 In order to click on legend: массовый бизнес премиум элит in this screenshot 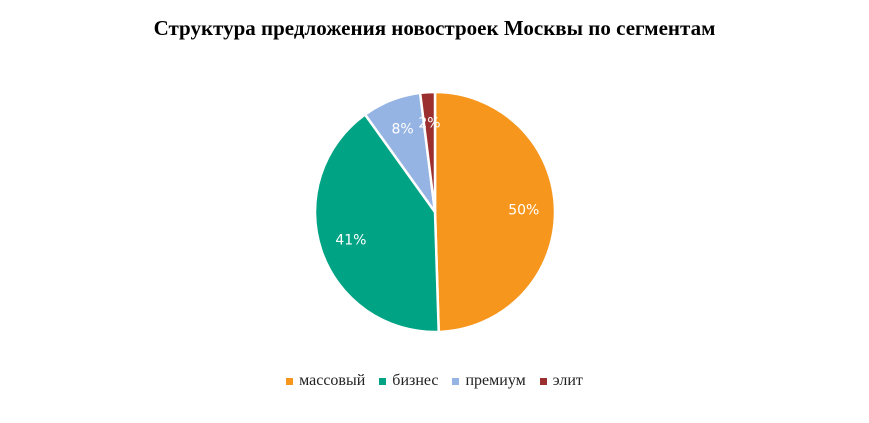, I will do `click(434, 381)`.